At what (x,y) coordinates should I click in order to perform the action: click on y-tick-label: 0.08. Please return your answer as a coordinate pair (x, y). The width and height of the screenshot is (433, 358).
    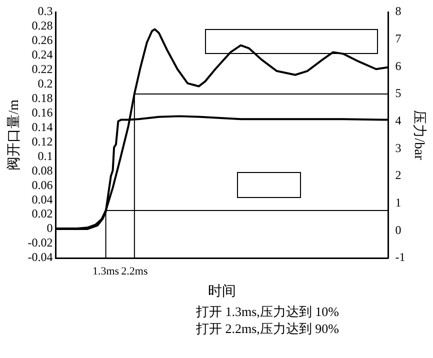
    Looking at the image, I should click on (42, 170).